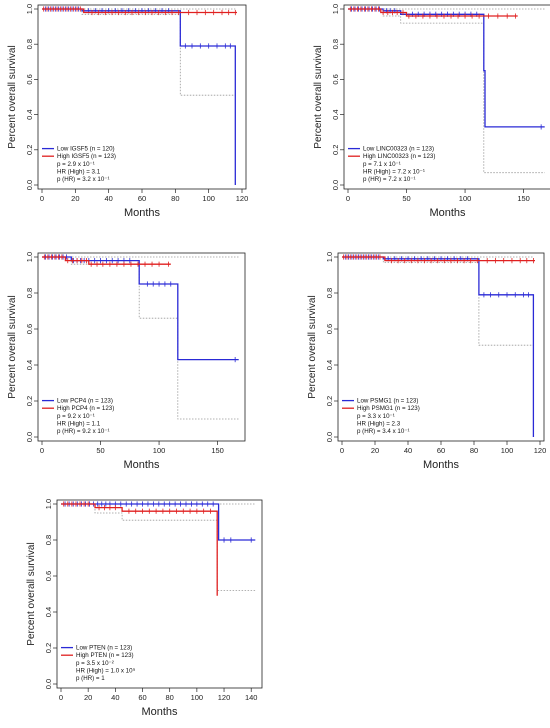  What do you see at coordinates (76, 416) in the screenshot?
I see `legend-entry: p = 9.2 x 10⁻¹` at bounding box center [76, 416].